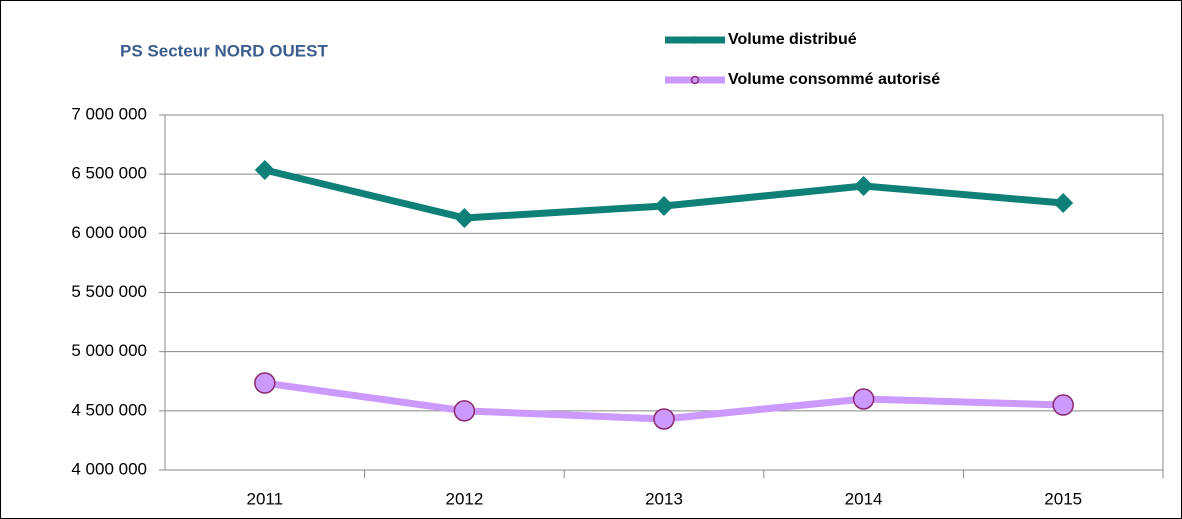 This screenshot has height=519, width=1182. What do you see at coordinates (109, 409) in the screenshot?
I see `y-tick-label: 4 500 000` at bounding box center [109, 409].